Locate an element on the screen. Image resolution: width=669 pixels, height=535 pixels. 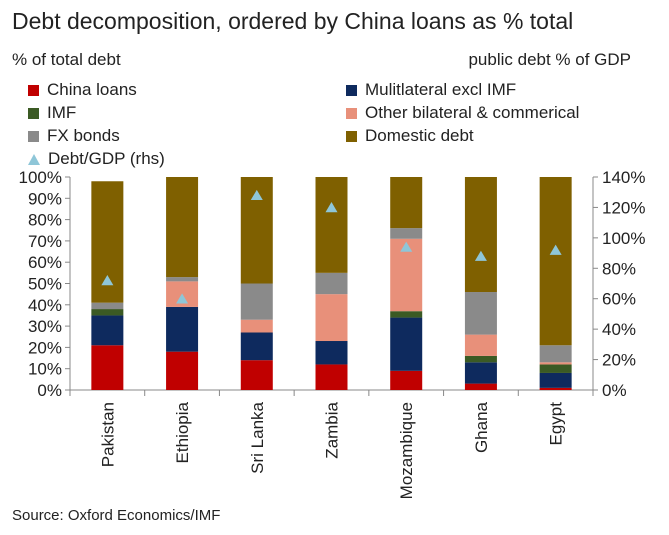
debt-gdp-marker-egypt is located at coordinates (555, 249).